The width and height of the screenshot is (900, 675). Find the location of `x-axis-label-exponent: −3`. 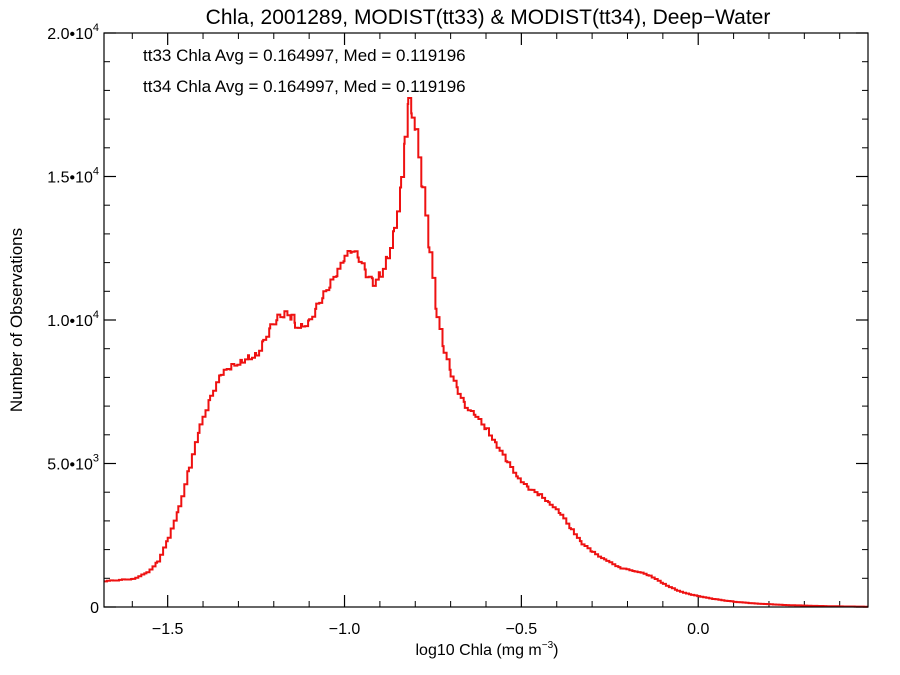

x-axis-label-exponent: −3 is located at coordinates (548, 645).